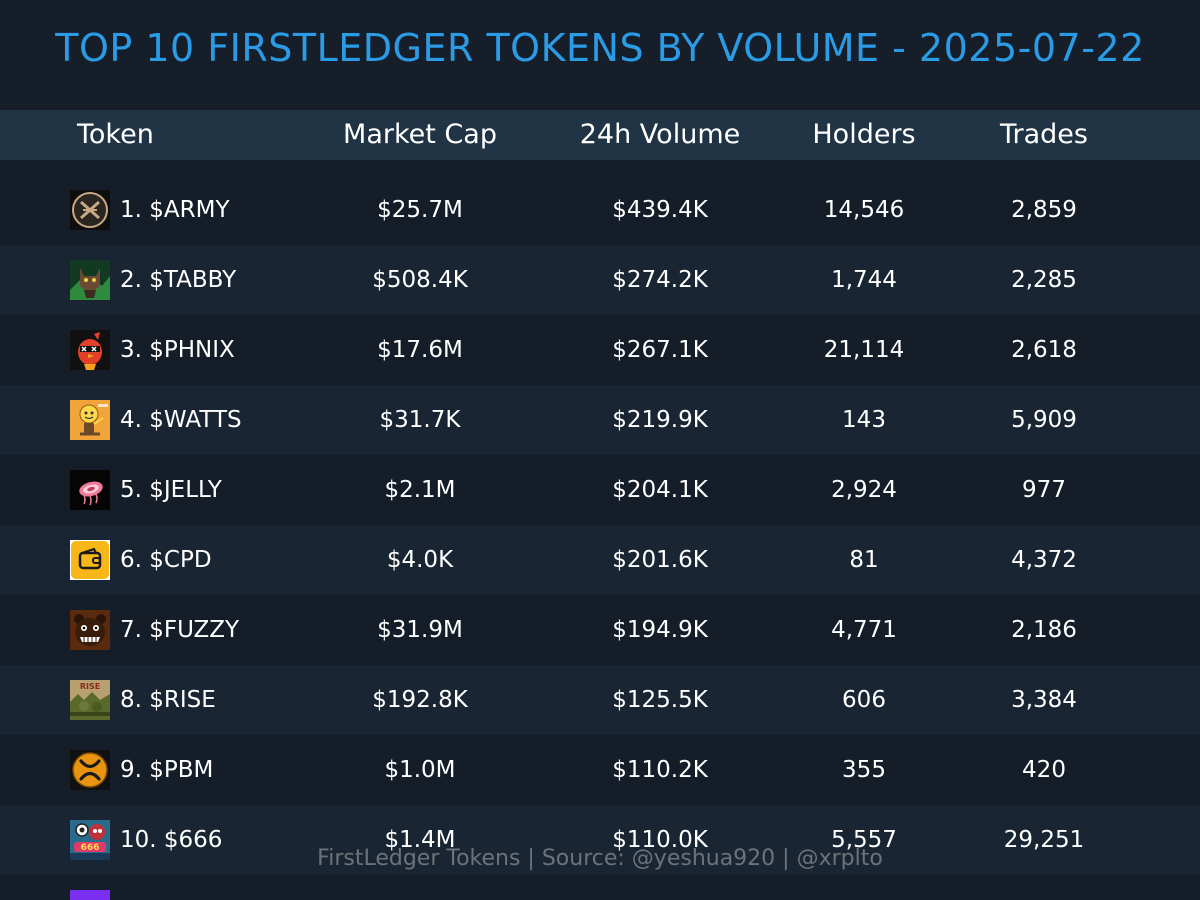  I want to click on holders-value: 1,744, so click(864, 280).